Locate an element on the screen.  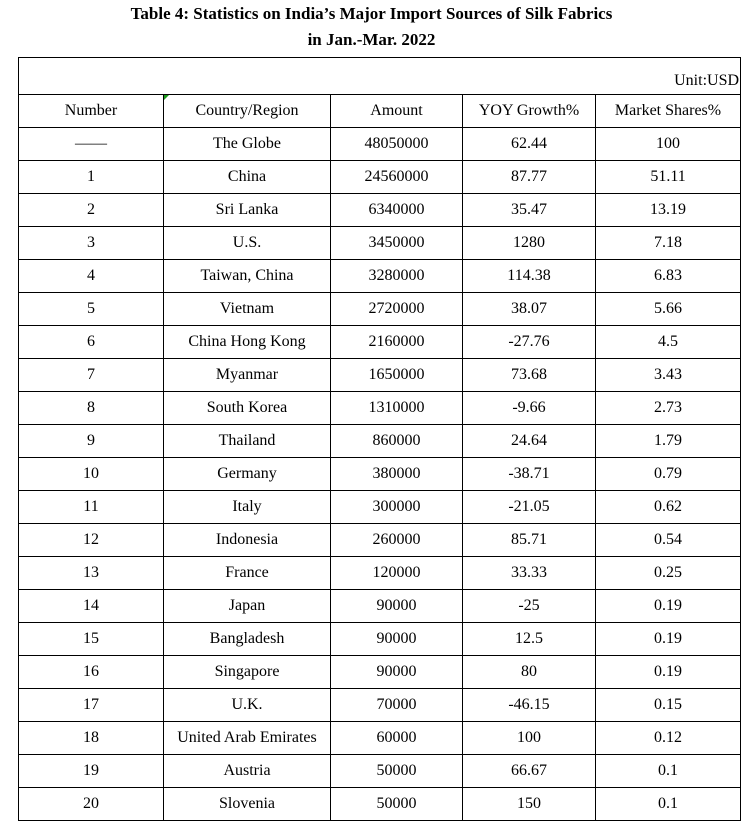
cell-number: 8 is located at coordinates (91, 408).